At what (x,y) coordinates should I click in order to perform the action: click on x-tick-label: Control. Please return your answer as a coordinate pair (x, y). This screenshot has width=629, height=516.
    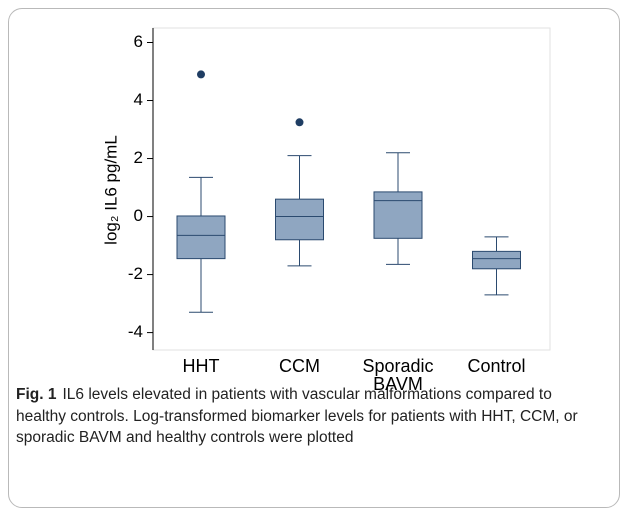
    Looking at the image, I should click on (496, 366).